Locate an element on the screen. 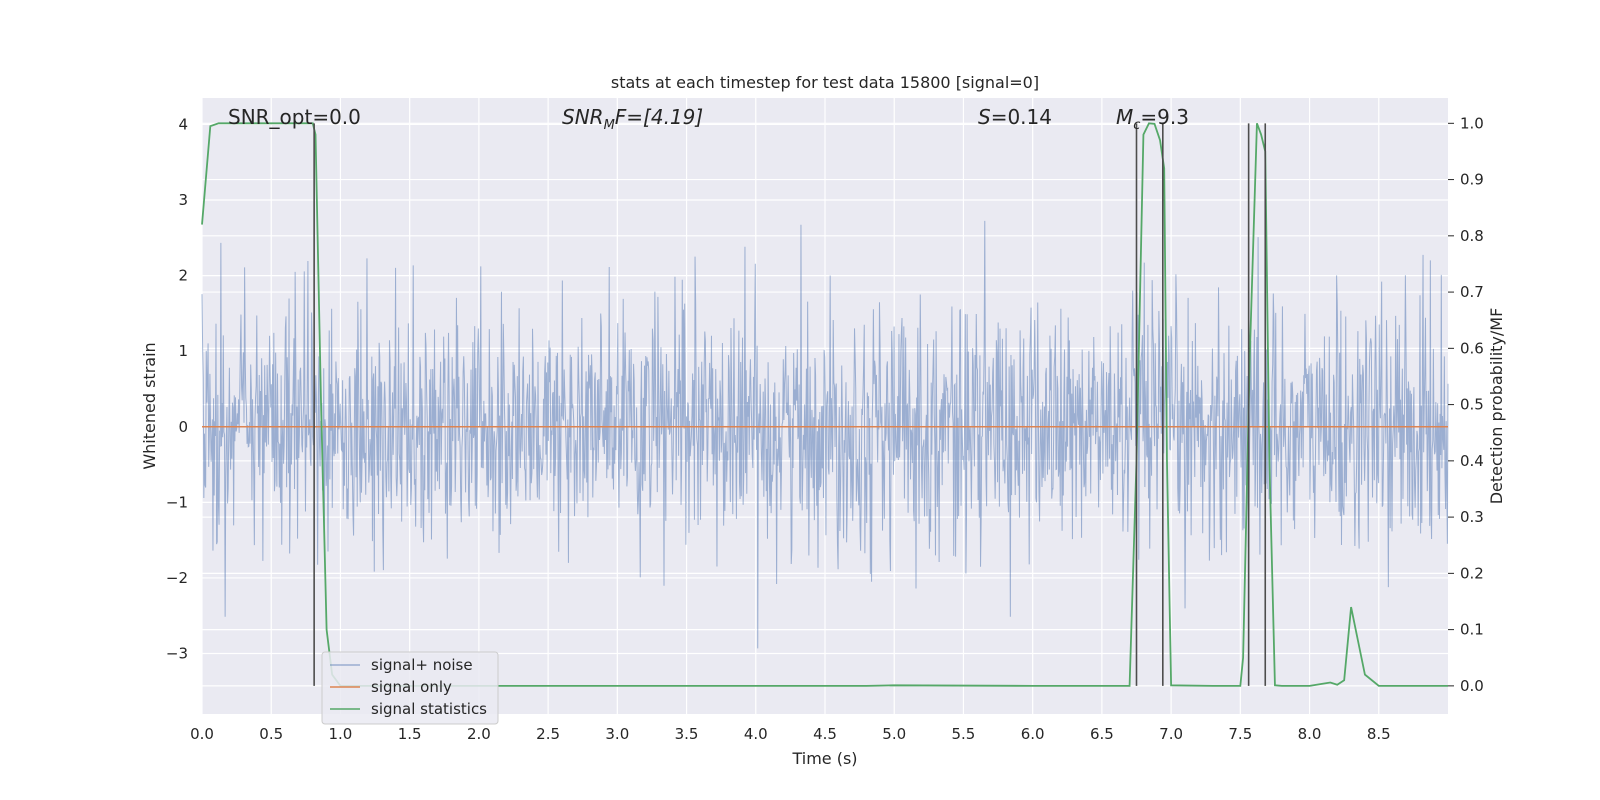  y-right-tick-label: 0.1 is located at coordinates (1472, 630).